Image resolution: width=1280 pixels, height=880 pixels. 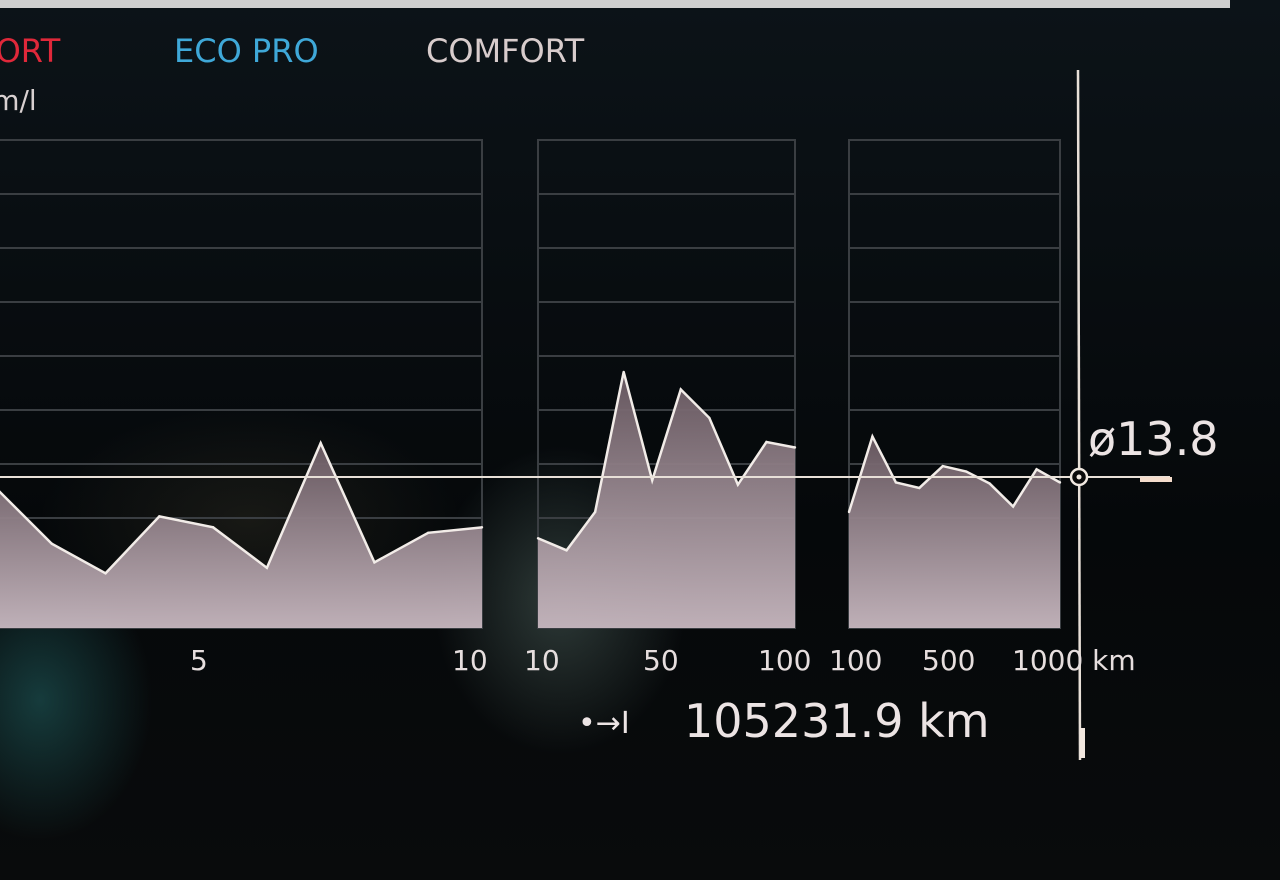 I want to click on unit-label: km/l, so click(x=18, y=100).